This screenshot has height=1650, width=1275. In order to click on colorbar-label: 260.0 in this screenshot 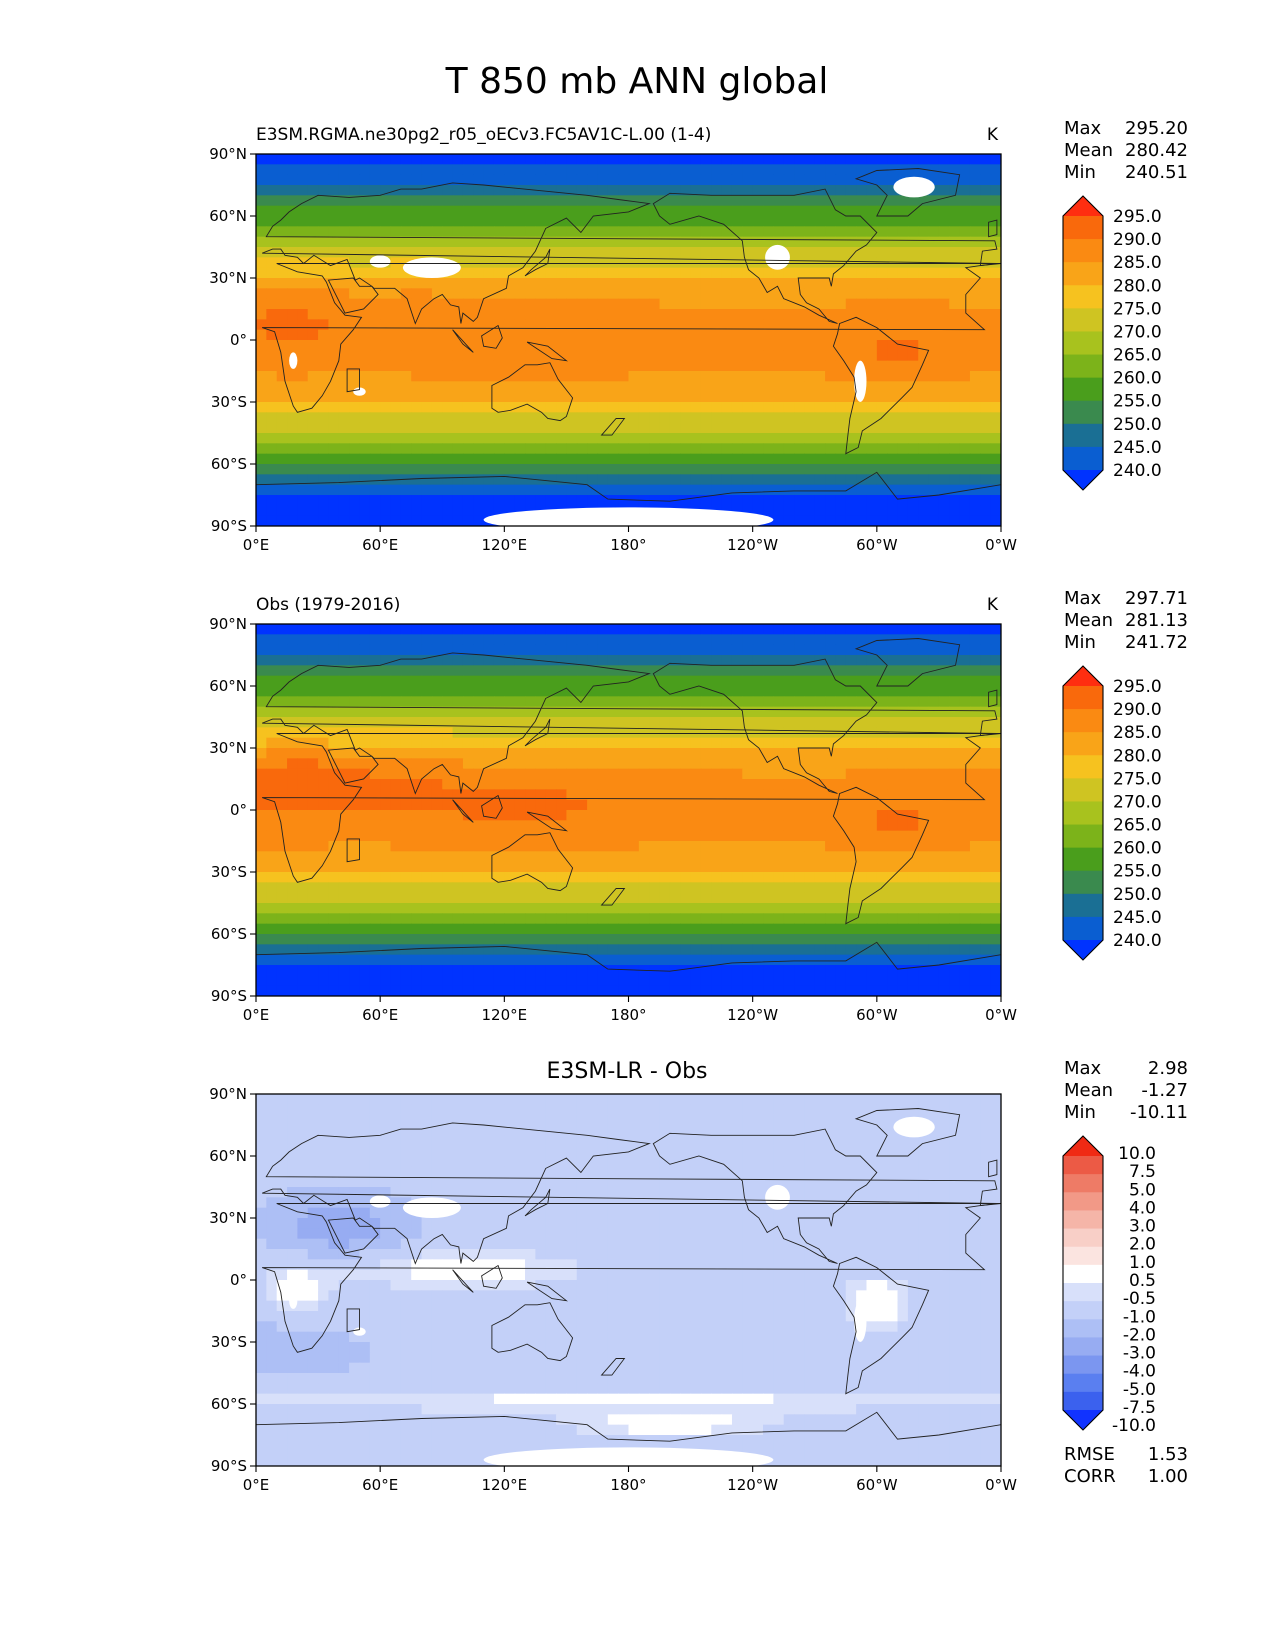, I will do `click(1137, 379)`.